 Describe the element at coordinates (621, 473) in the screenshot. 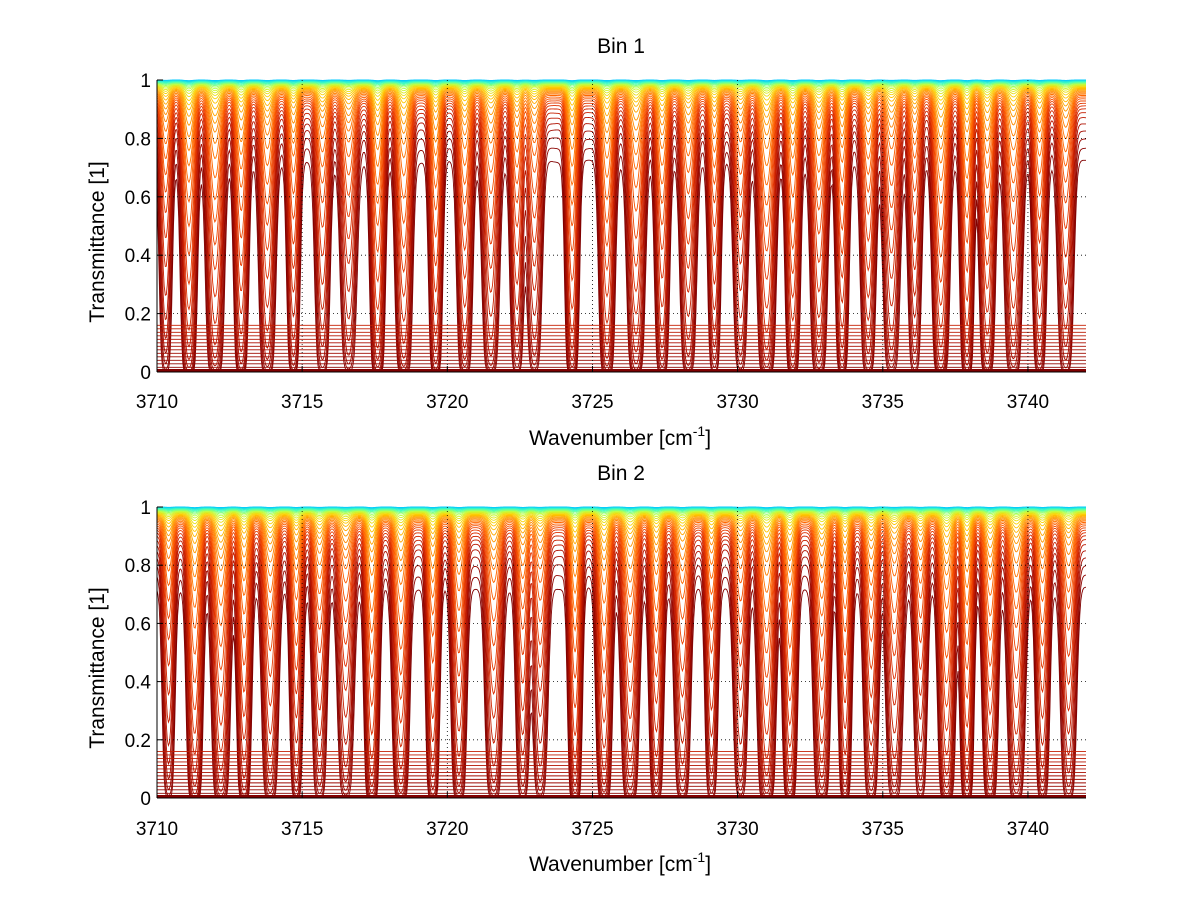

I see `chart-title: Bin 2` at that location.